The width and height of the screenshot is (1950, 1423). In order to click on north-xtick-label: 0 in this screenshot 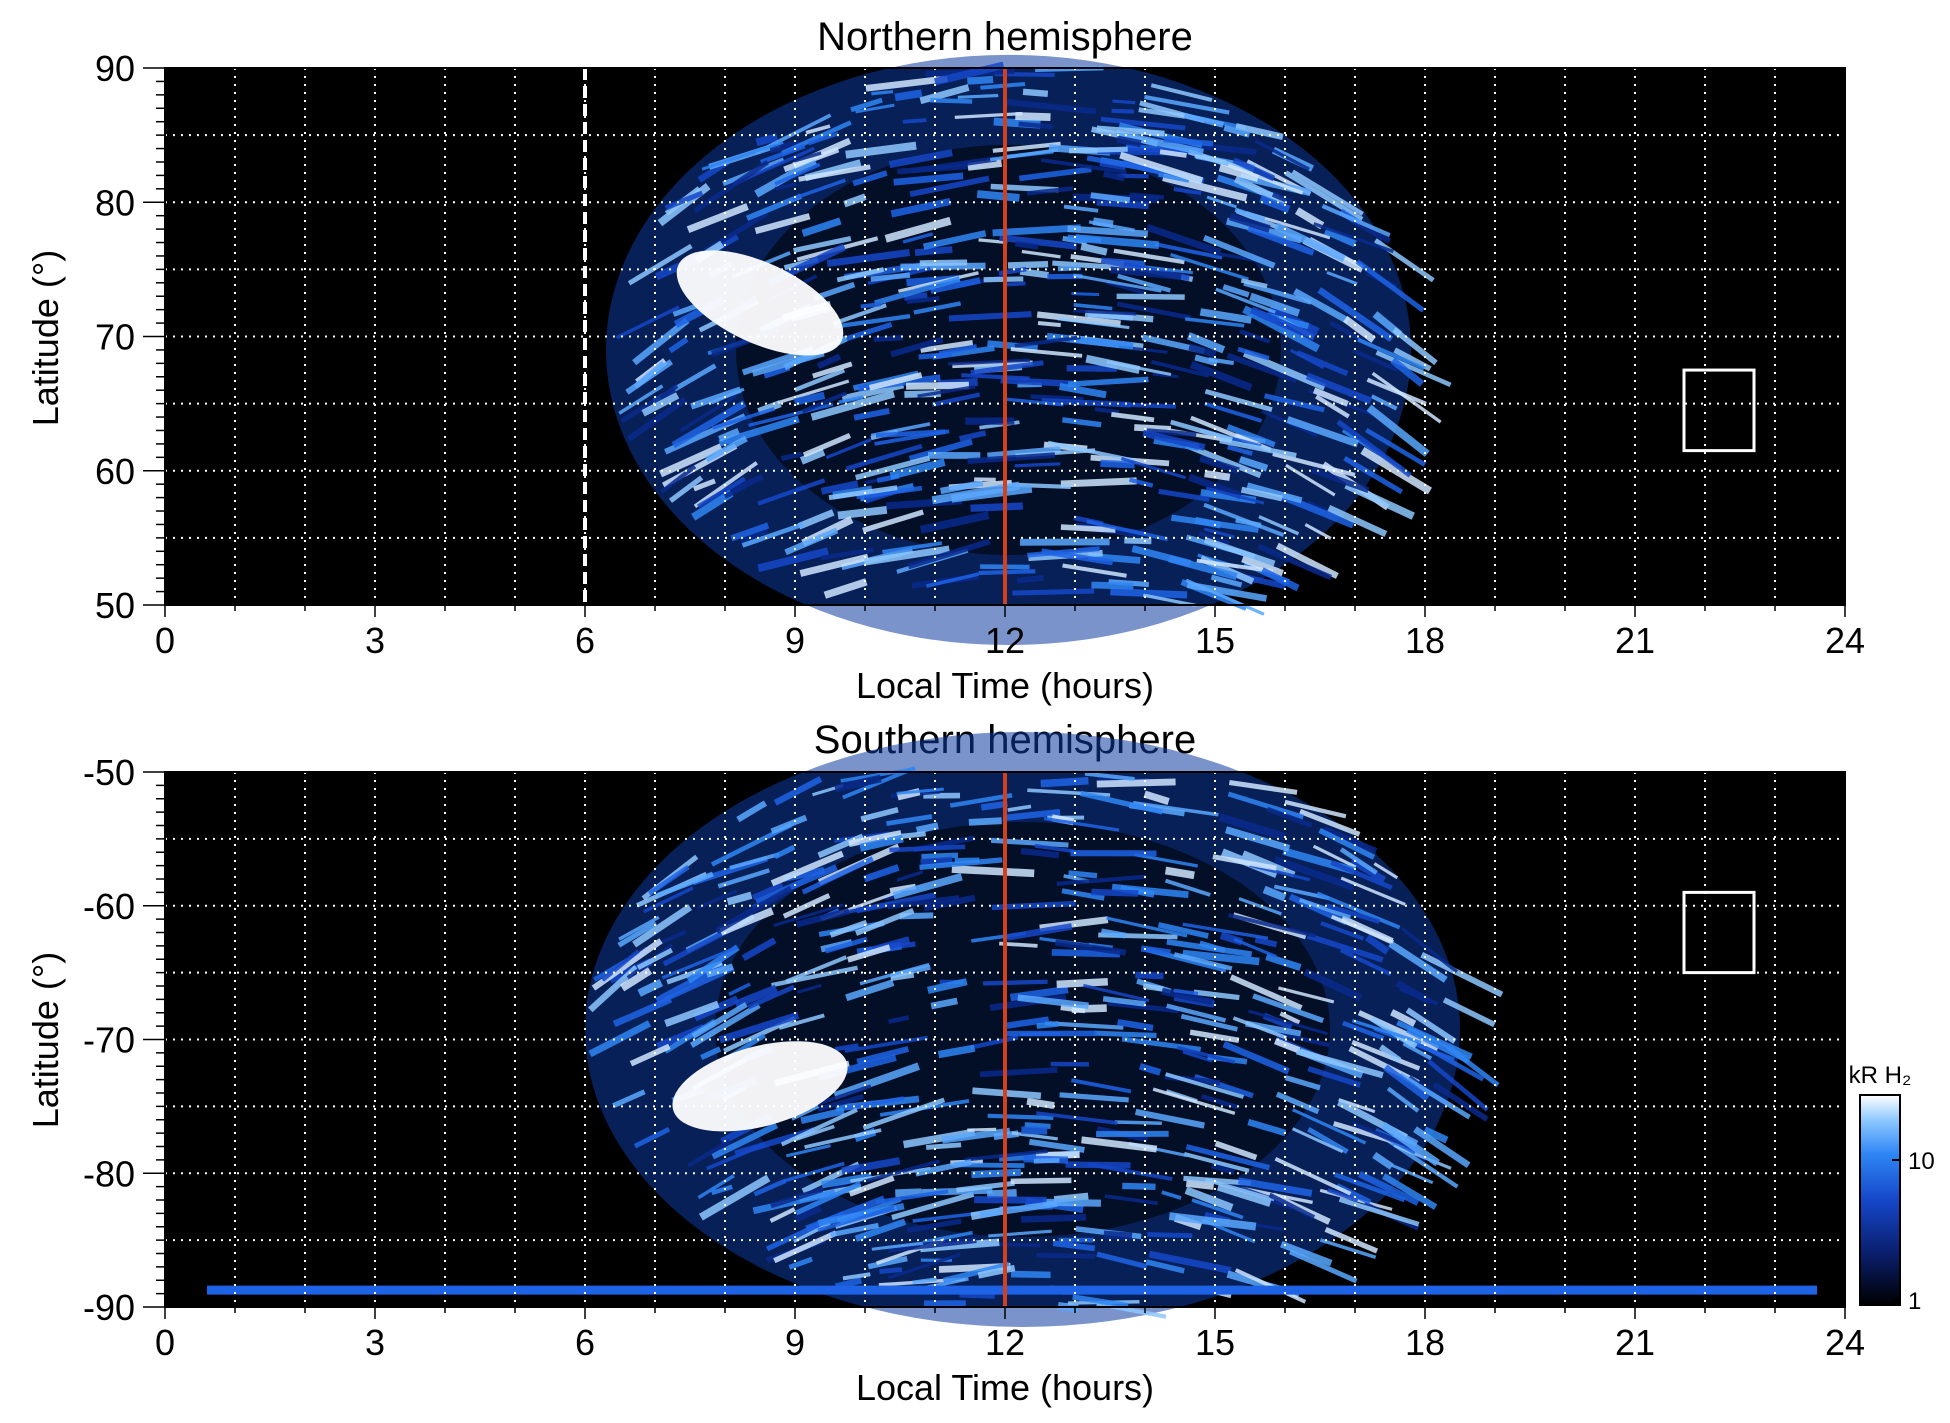, I will do `click(165, 640)`.